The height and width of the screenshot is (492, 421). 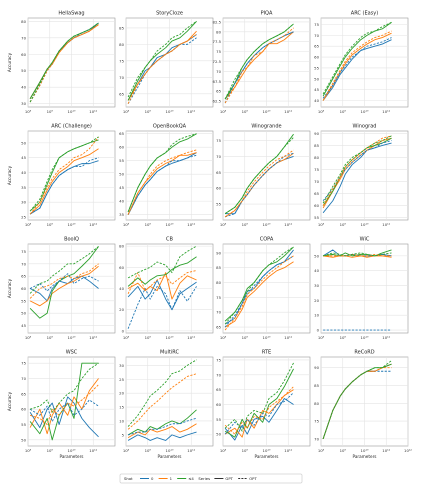 I want to click on panel-wic: 10⁸ 10⁹ 10¹⁰ 10¹¹ 0 10 20 30 40 50 WiC, so click(x=361, y=288).